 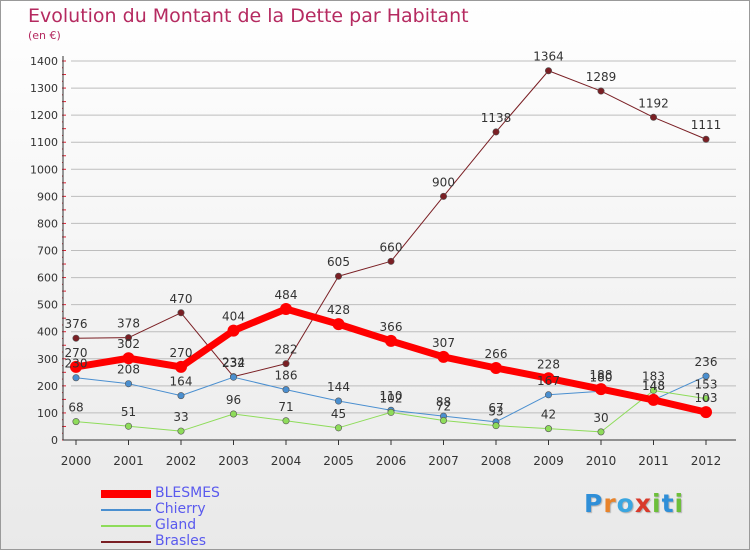 I want to click on y-tick-label: 1300, so click(x=44, y=88).